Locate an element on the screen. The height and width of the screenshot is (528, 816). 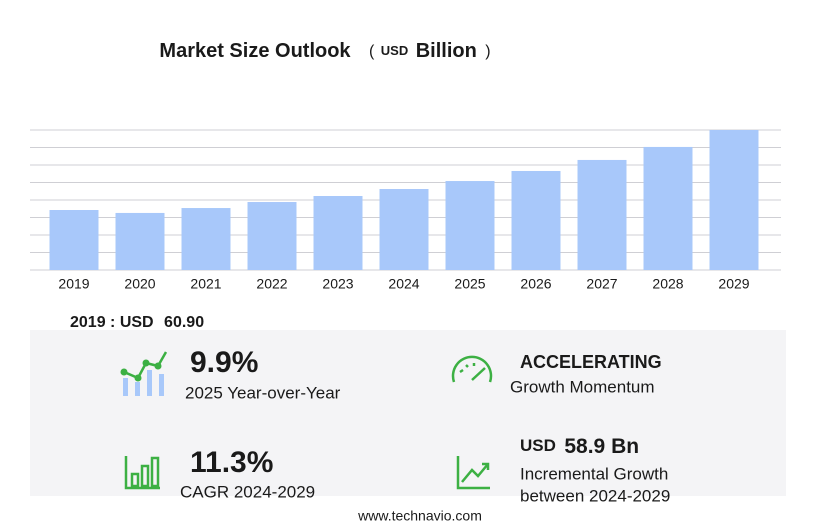
unit-currency: USD is located at coordinates (394, 50).